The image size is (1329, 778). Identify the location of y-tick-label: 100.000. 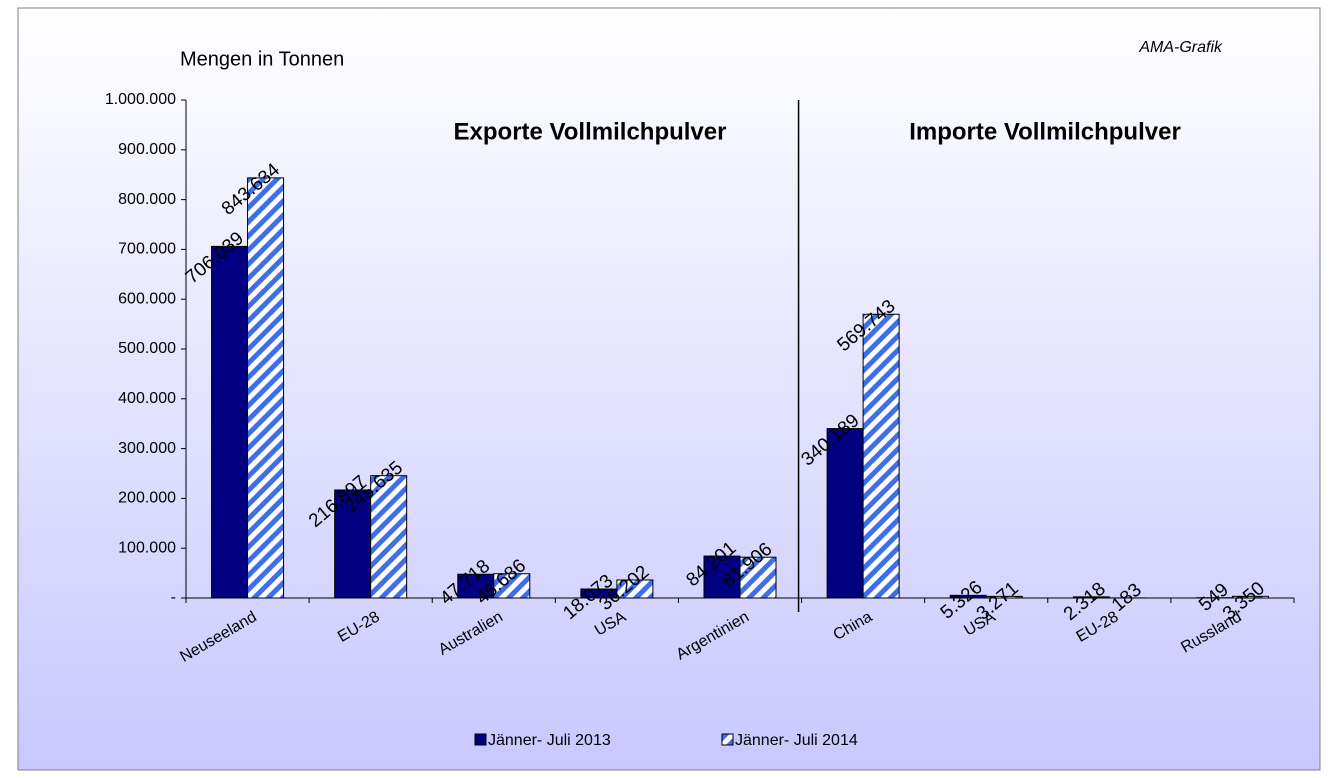
(147, 547).